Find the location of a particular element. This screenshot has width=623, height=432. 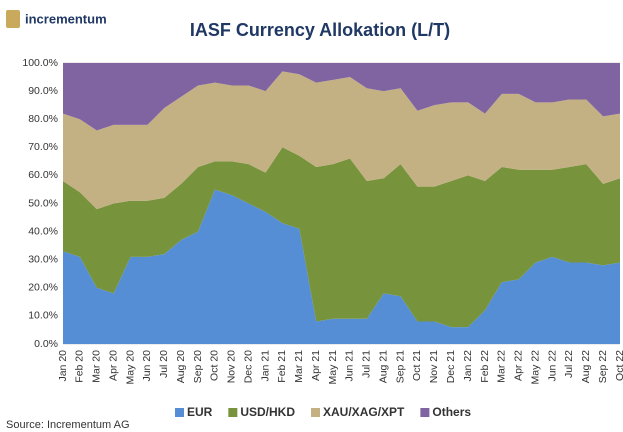

area is located at coordinates (341, 97).